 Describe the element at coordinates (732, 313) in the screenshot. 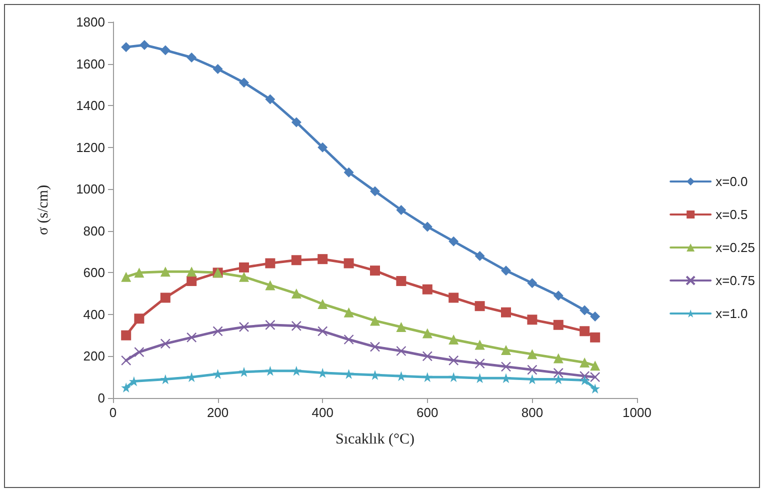

I see `legend-label: x=1.0` at that location.